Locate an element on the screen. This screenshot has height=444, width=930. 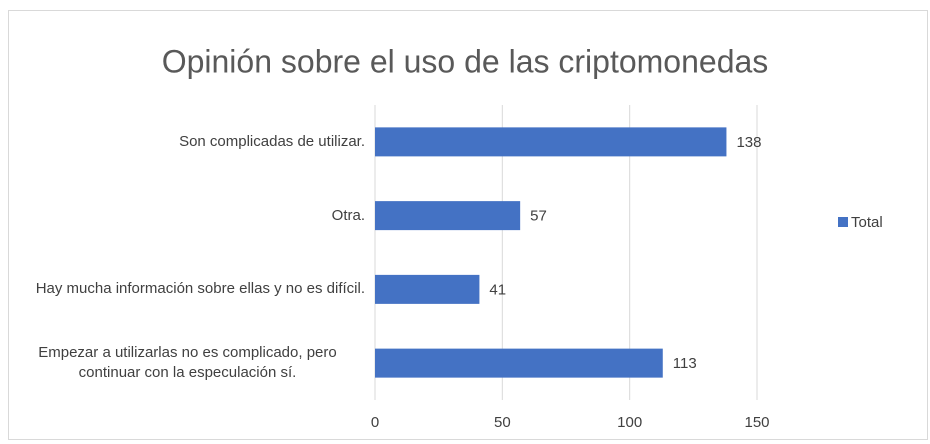
y-tick-label-box: Otra. is located at coordinates (187, 216).